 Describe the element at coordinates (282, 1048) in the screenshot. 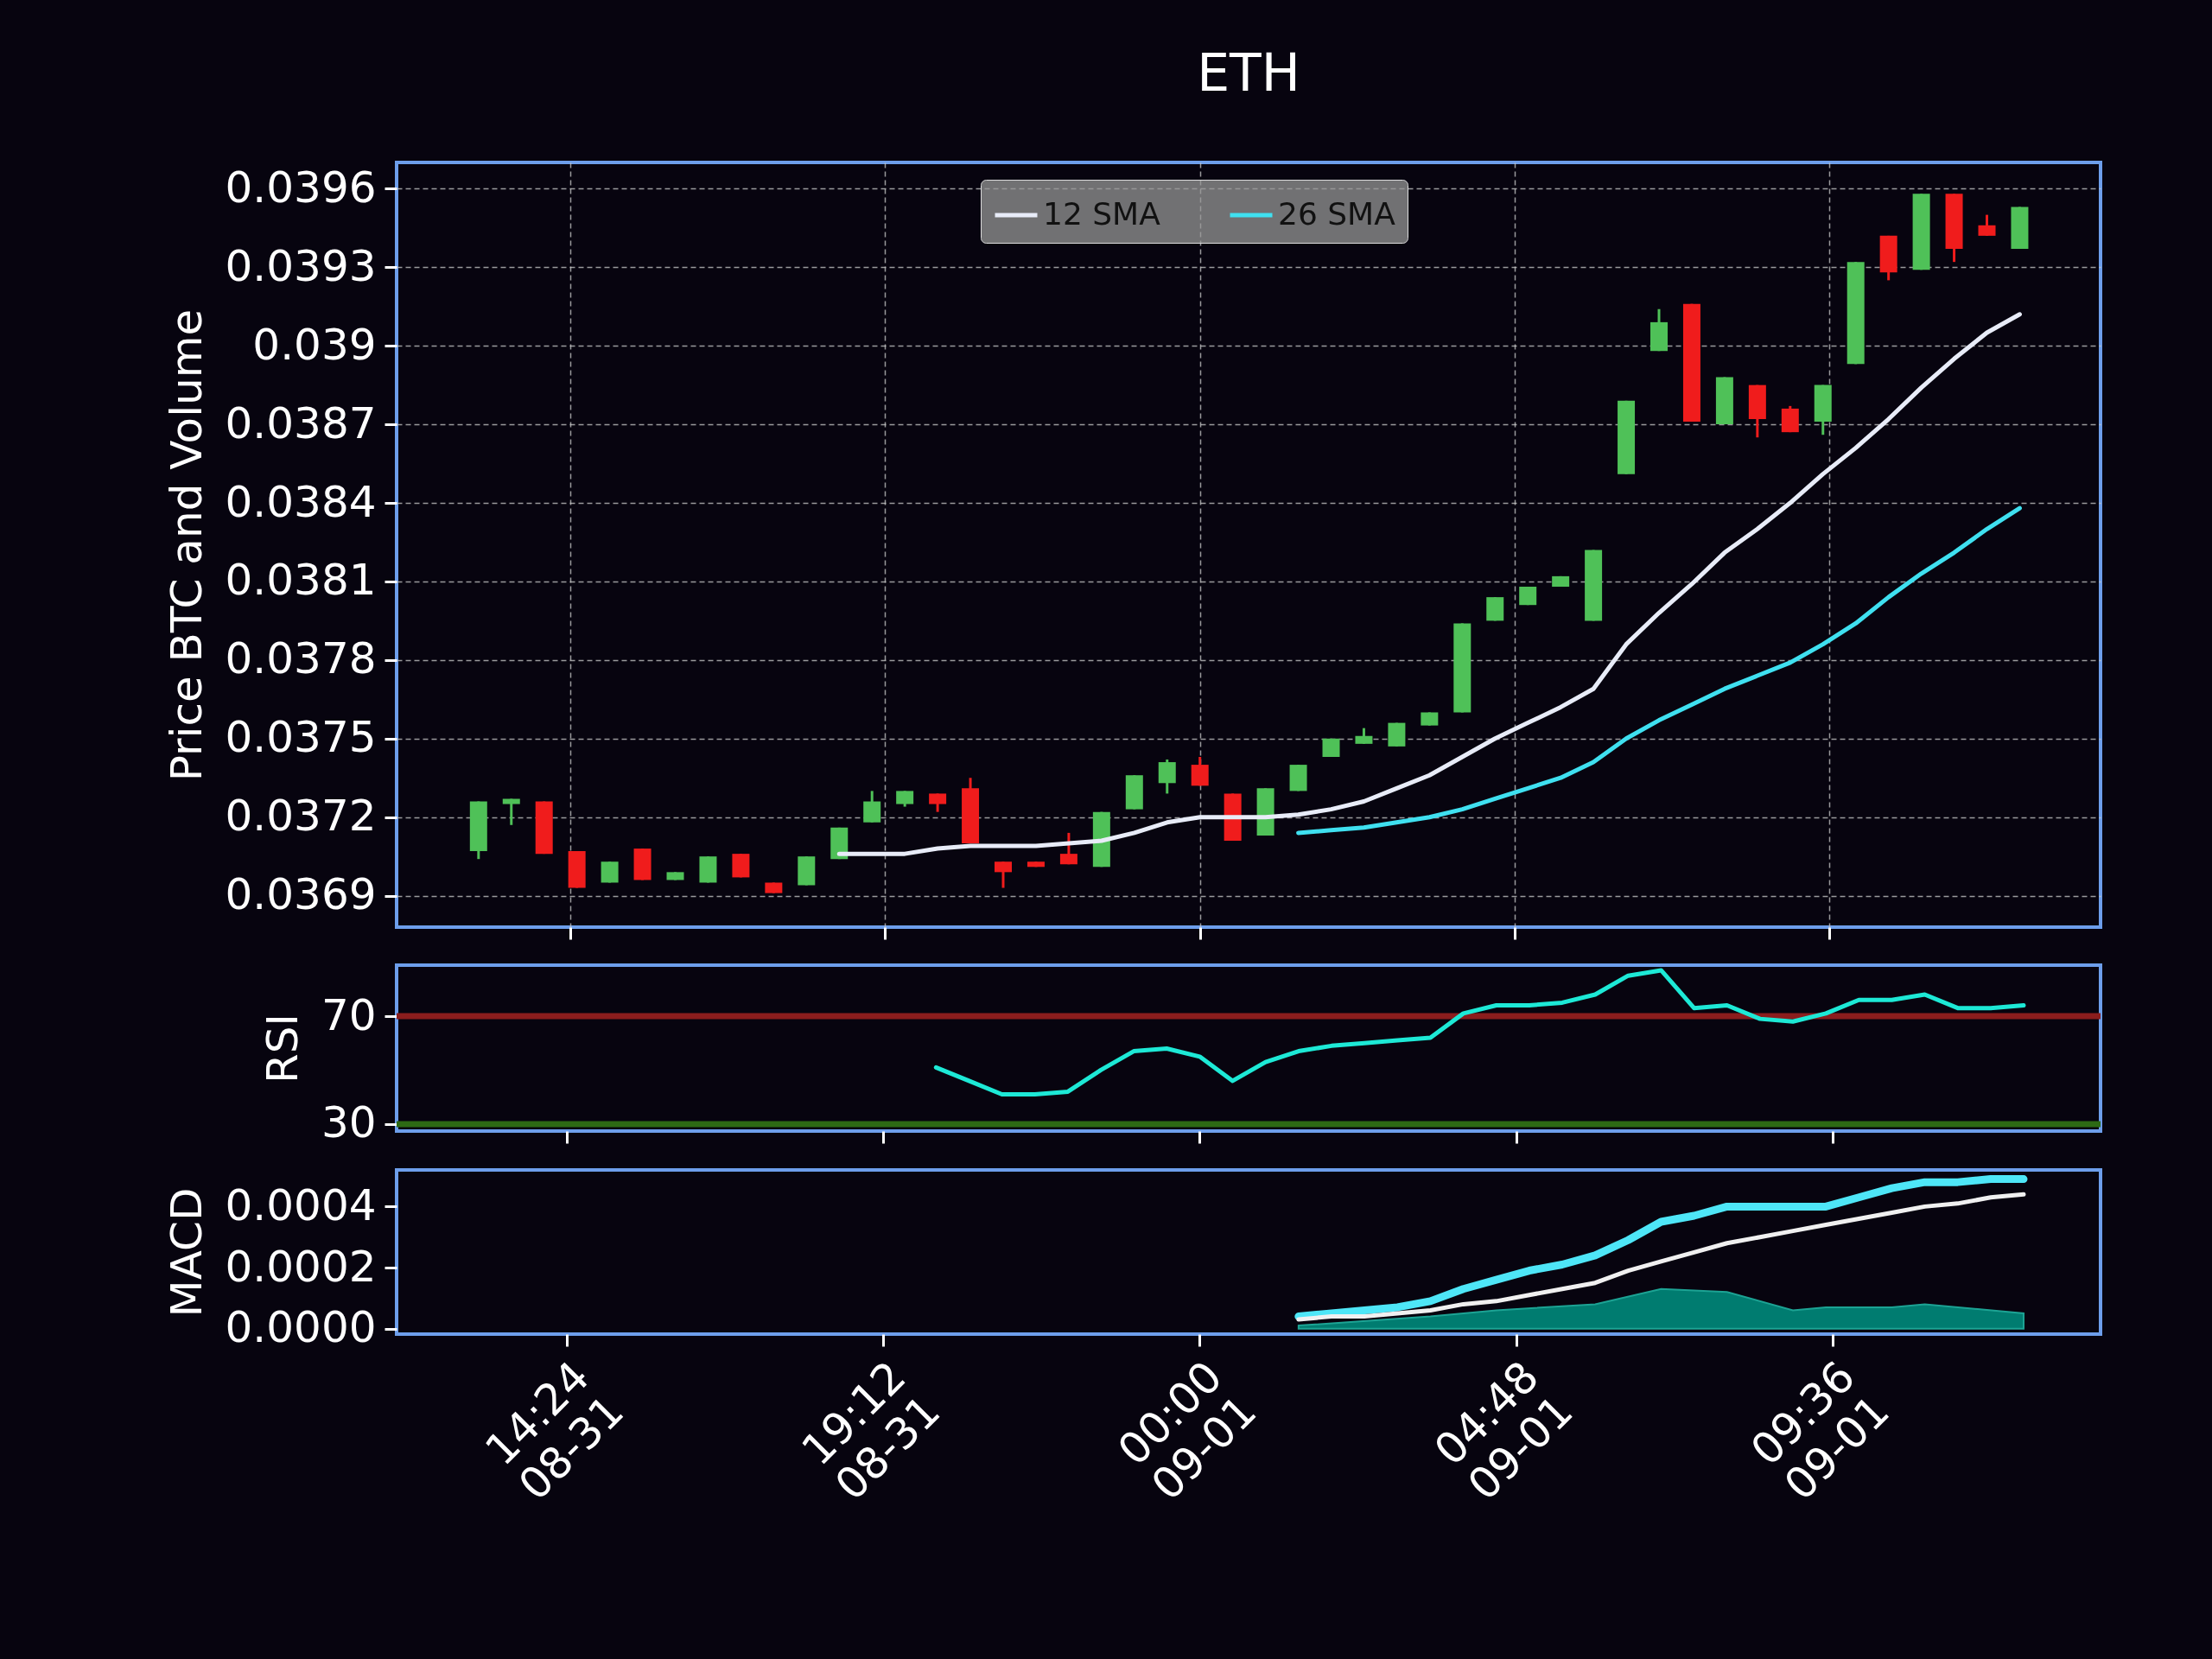

I see `y-axis-title: RSI` at that location.